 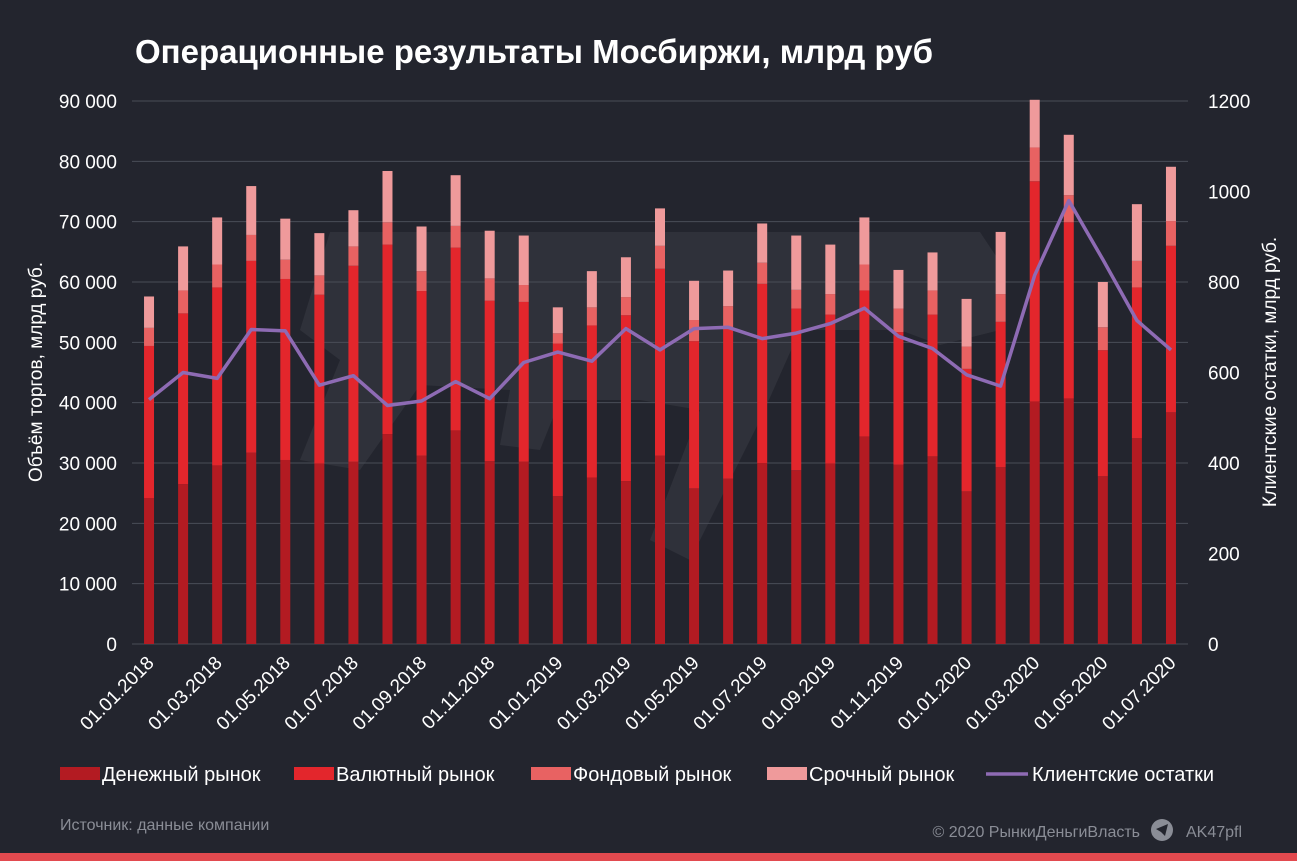 I want to click on y-axis-right: 0 200 400 600 800 1000 1200, so click(x=1229, y=374).